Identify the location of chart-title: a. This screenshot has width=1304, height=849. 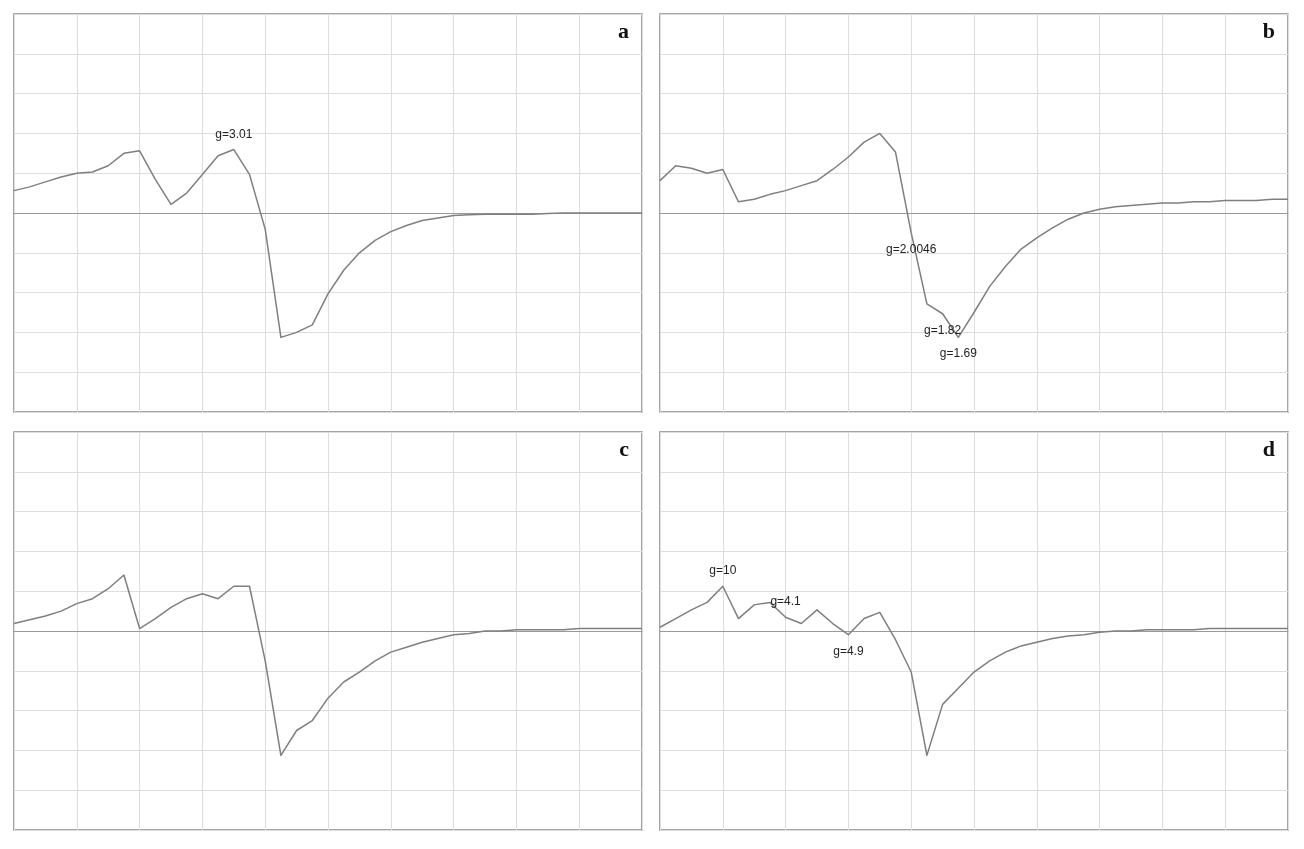
(623, 30).